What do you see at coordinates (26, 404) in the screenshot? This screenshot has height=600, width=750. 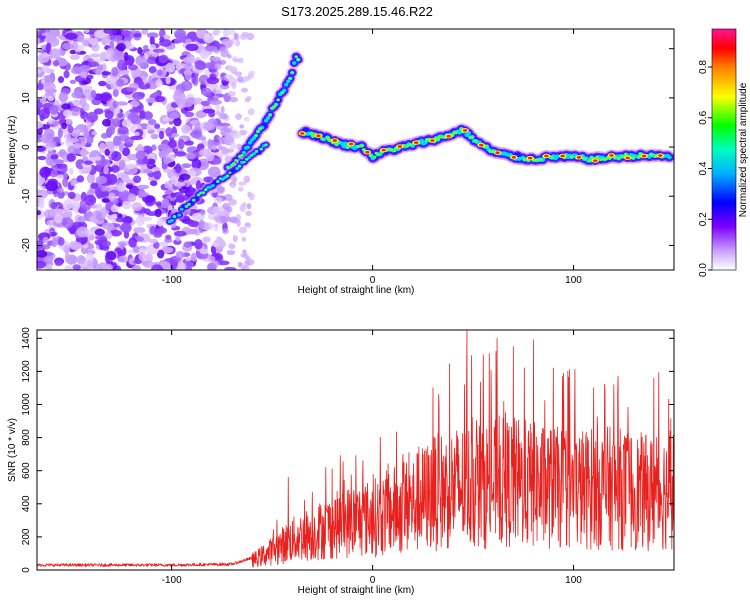 I see `snr-y-tick-label: 1000` at bounding box center [26, 404].